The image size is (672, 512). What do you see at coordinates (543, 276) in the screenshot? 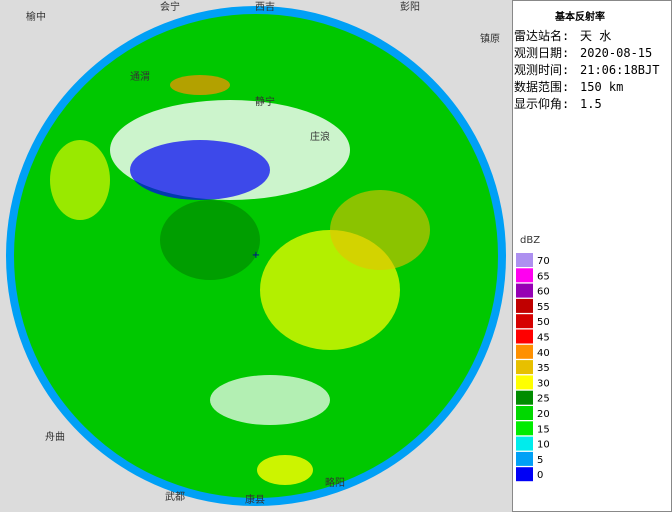
I see `legend-label: 65` at bounding box center [543, 276].